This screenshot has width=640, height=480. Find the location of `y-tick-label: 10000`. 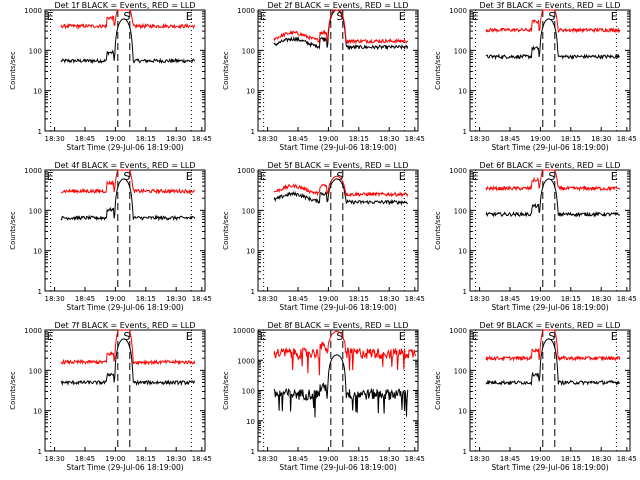

y-tick-label: 10000 is located at coordinates (244, 331).